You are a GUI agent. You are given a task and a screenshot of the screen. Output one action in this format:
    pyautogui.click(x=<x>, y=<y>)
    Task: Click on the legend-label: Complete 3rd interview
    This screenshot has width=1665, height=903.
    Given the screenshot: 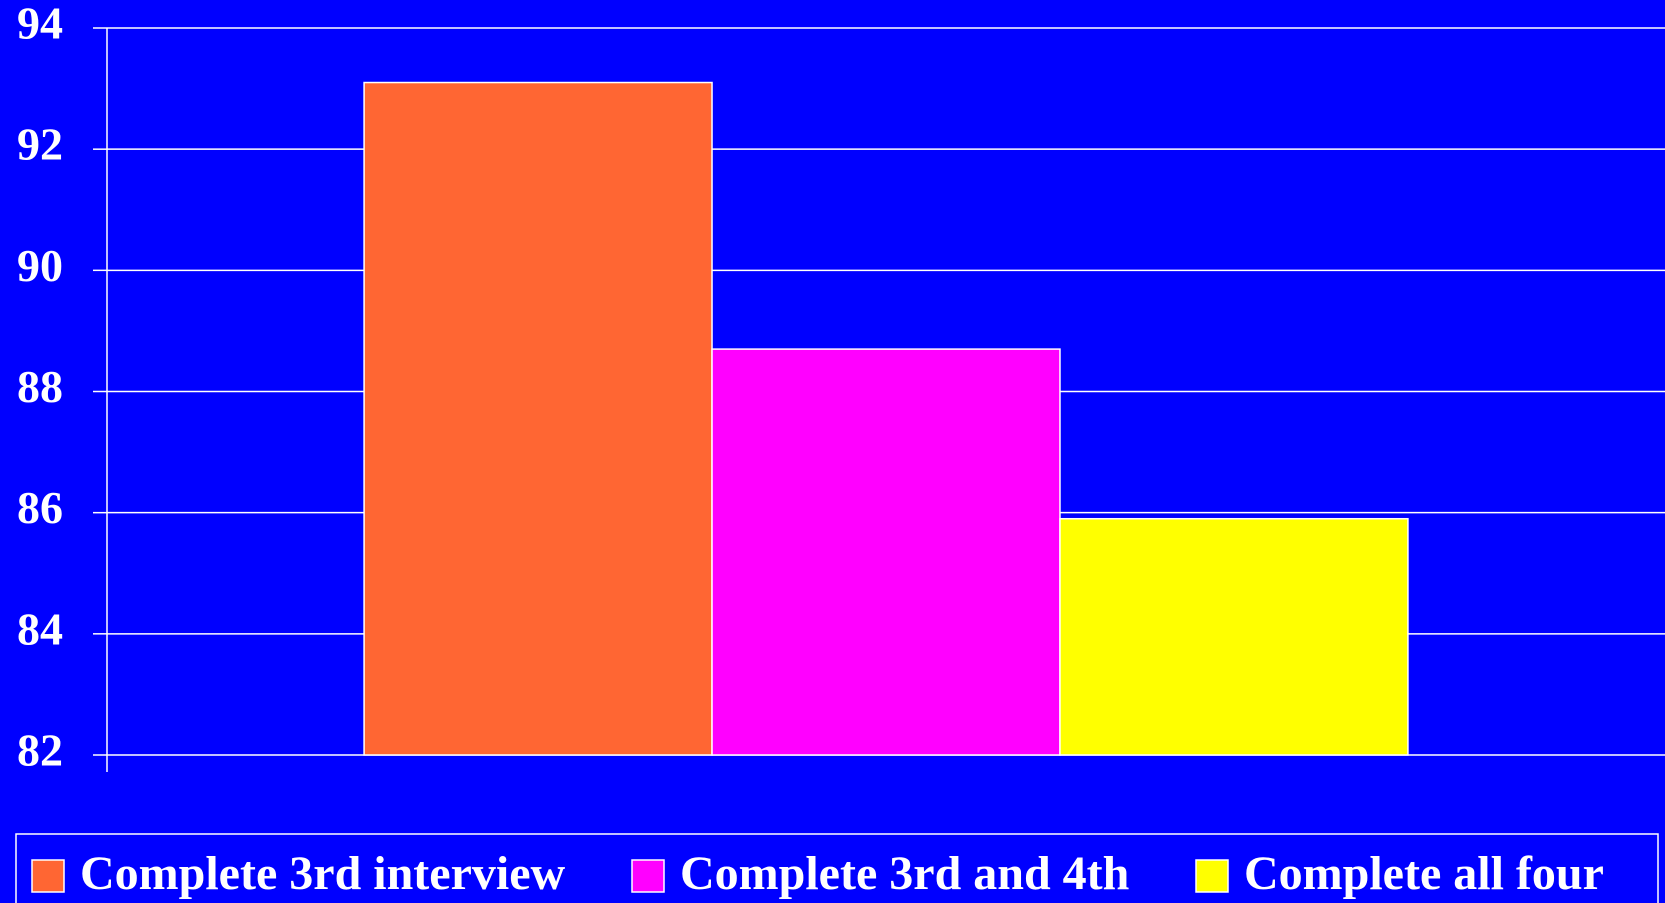 What is the action you would take?
    pyautogui.click(x=323, y=873)
    